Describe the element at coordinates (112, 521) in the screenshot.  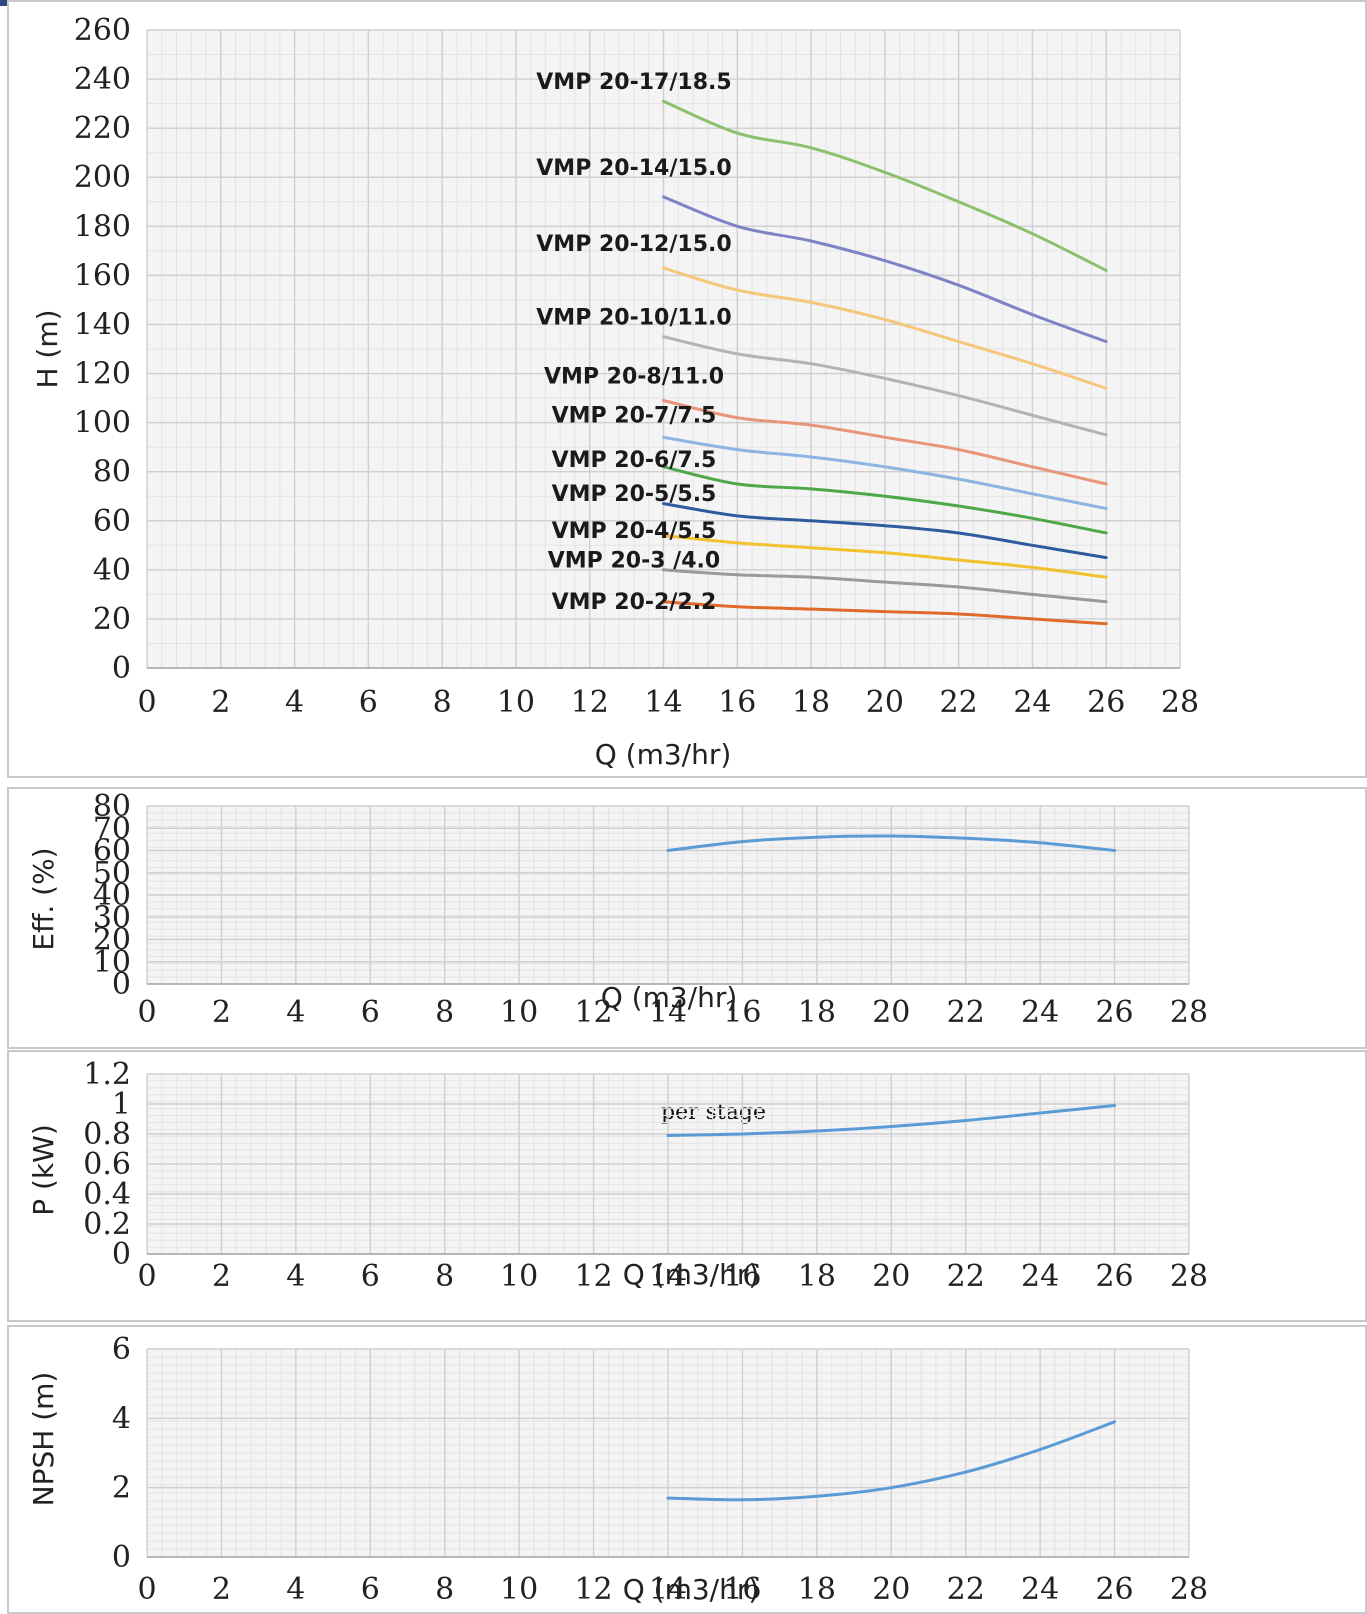
I see `head-y-tick-label: 60` at that location.